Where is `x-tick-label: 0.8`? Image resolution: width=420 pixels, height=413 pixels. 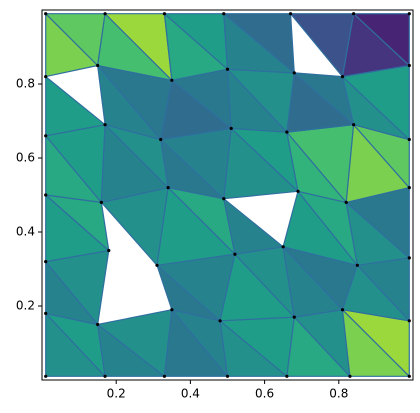 x-tick-label: 0.8 is located at coordinates (338, 394).